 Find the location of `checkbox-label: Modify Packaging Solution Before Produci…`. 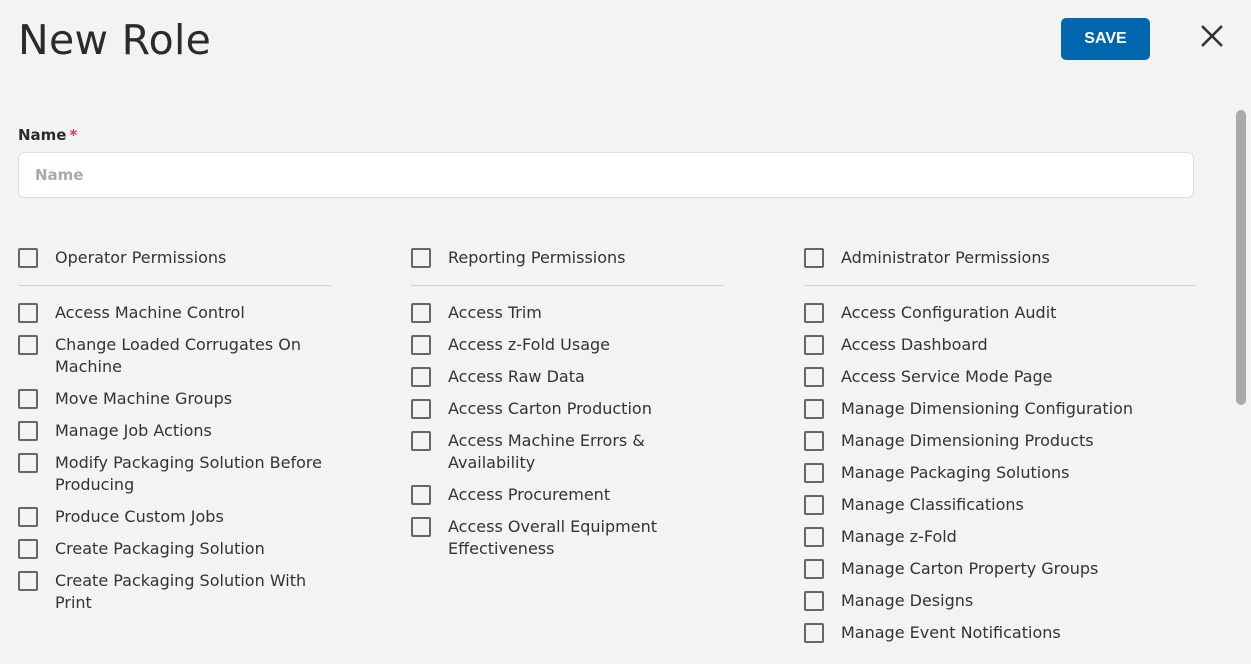

checkbox-label: Modify Packaging Solution Before Produci… is located at coordinates (188, 473).